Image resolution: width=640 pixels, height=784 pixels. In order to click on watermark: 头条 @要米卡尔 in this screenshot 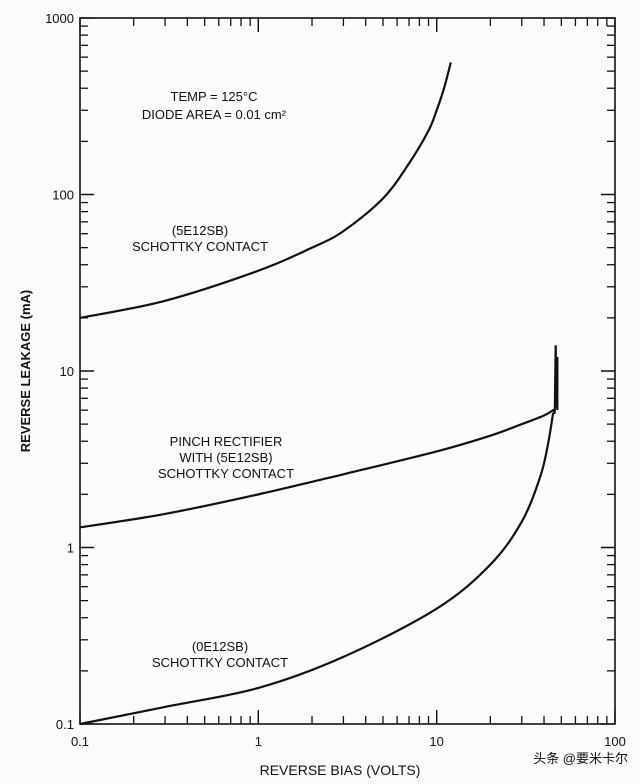, I will do `click(580, 758)`.